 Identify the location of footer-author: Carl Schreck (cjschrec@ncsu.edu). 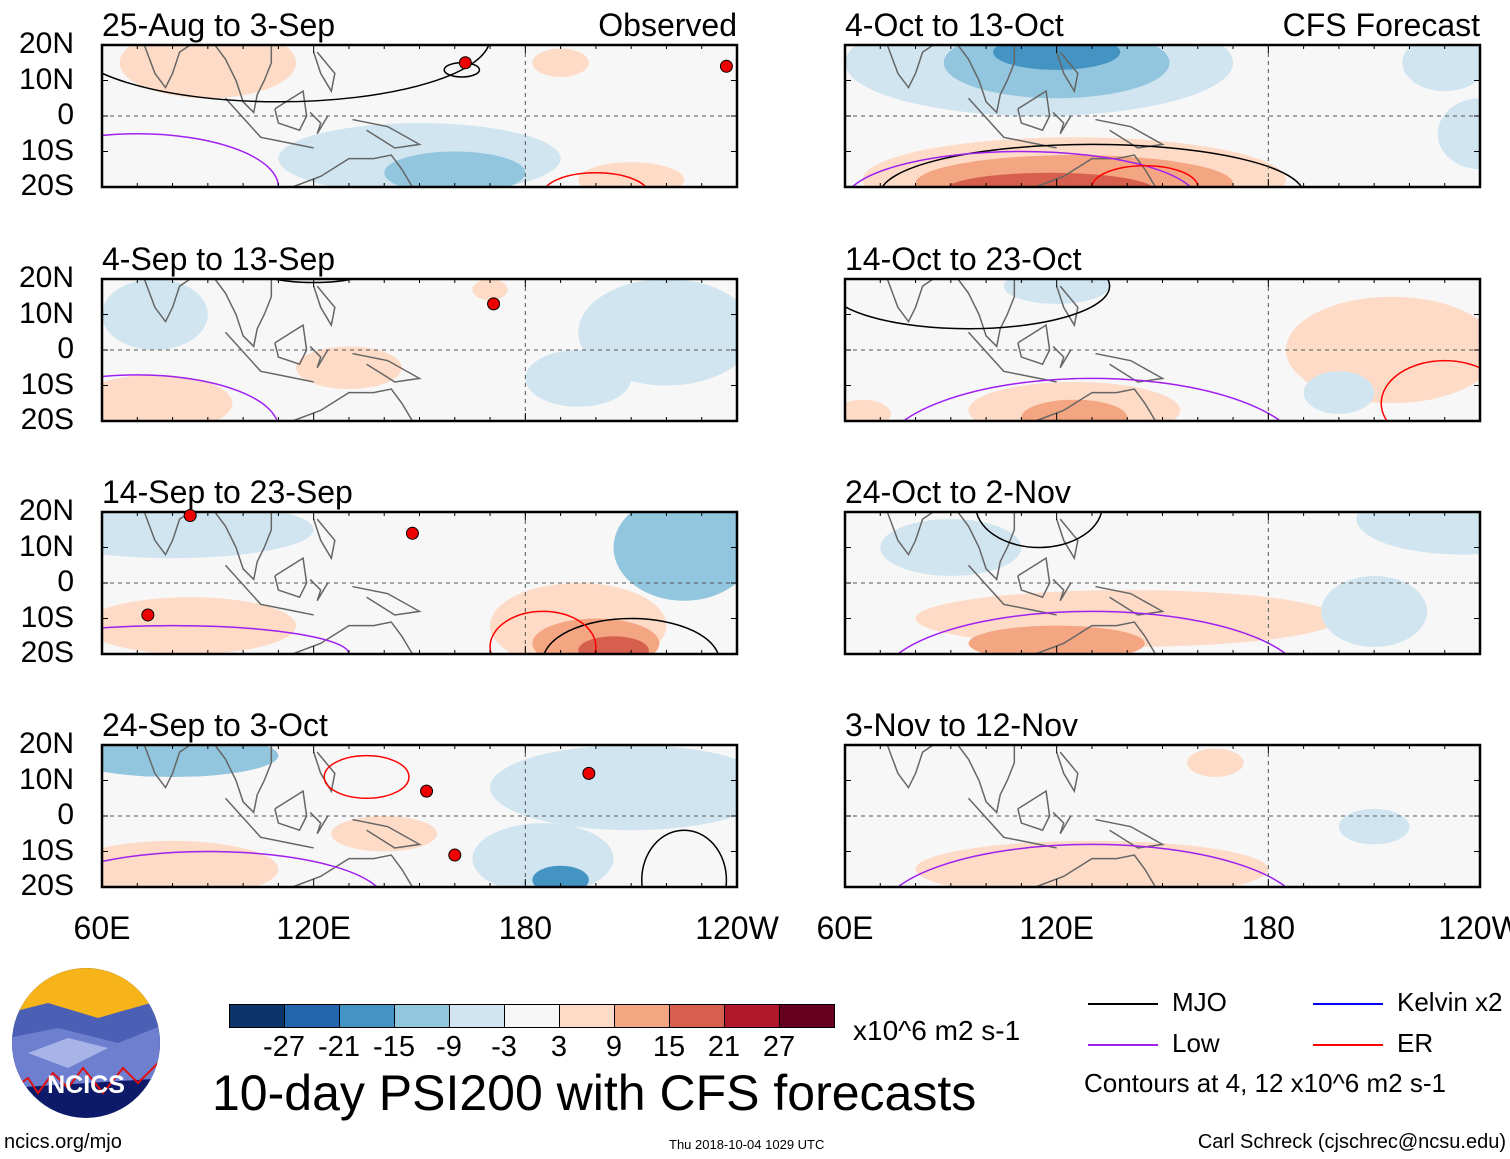
(1351, 1142).